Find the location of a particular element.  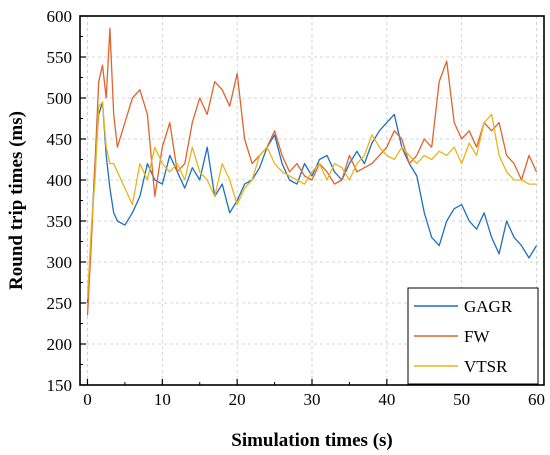

y-tick-label: 250 is located at coordinates (60, 303).